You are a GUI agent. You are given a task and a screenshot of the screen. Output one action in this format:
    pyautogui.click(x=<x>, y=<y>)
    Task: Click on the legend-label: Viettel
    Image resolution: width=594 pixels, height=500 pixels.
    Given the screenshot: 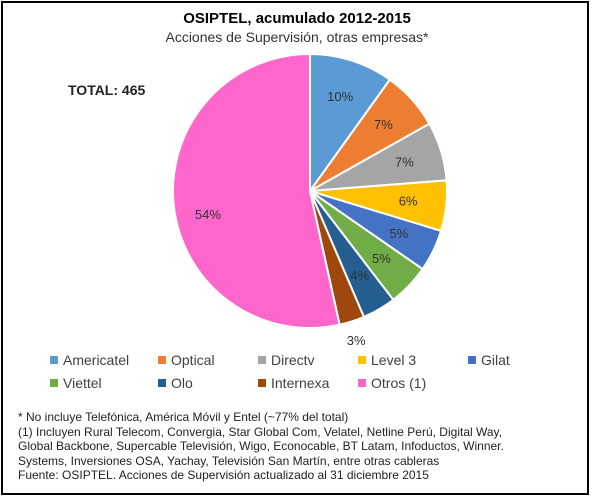 What is the action you would take?
    pyautogui.click(x=82, y=383)
    